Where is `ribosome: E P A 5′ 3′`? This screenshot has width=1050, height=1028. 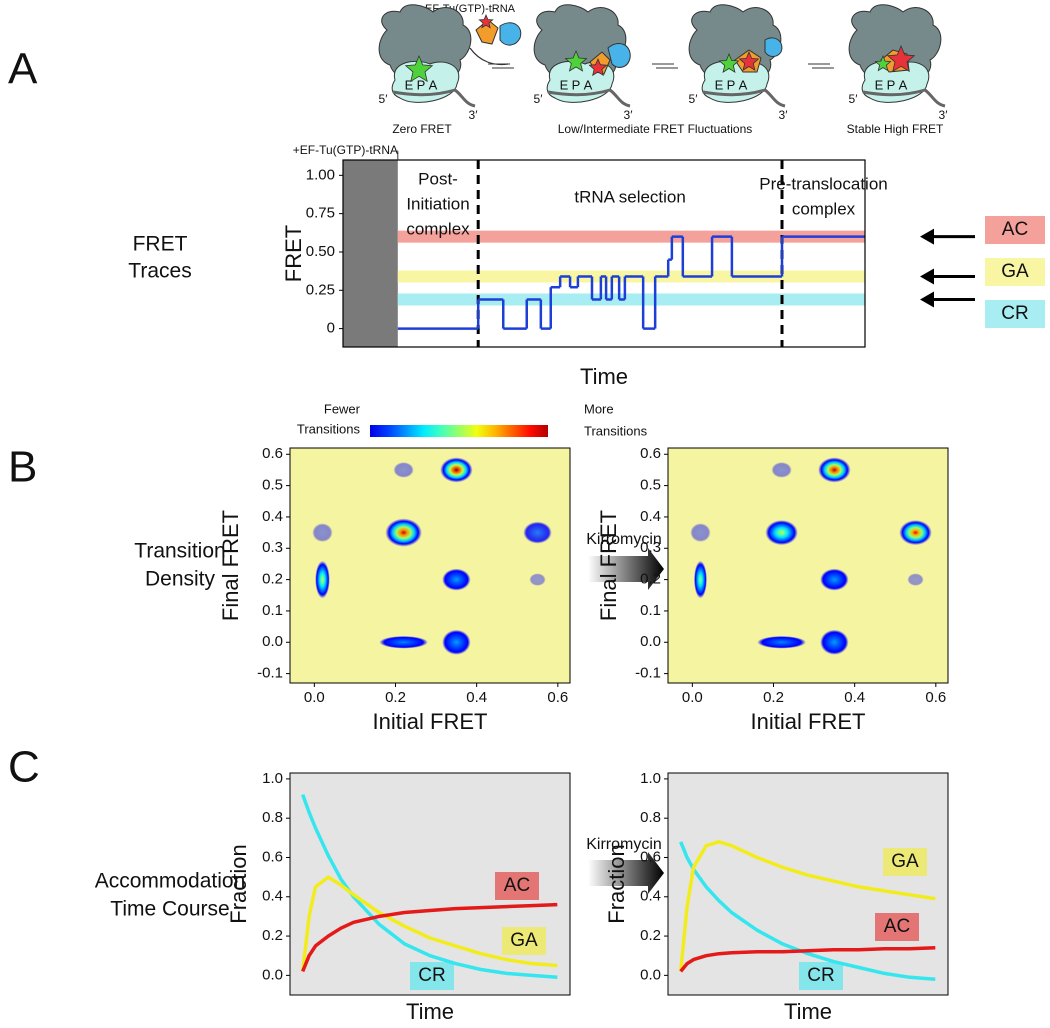
ribosome: E P A 5′ 3′ is located at coordinates (584, 63).